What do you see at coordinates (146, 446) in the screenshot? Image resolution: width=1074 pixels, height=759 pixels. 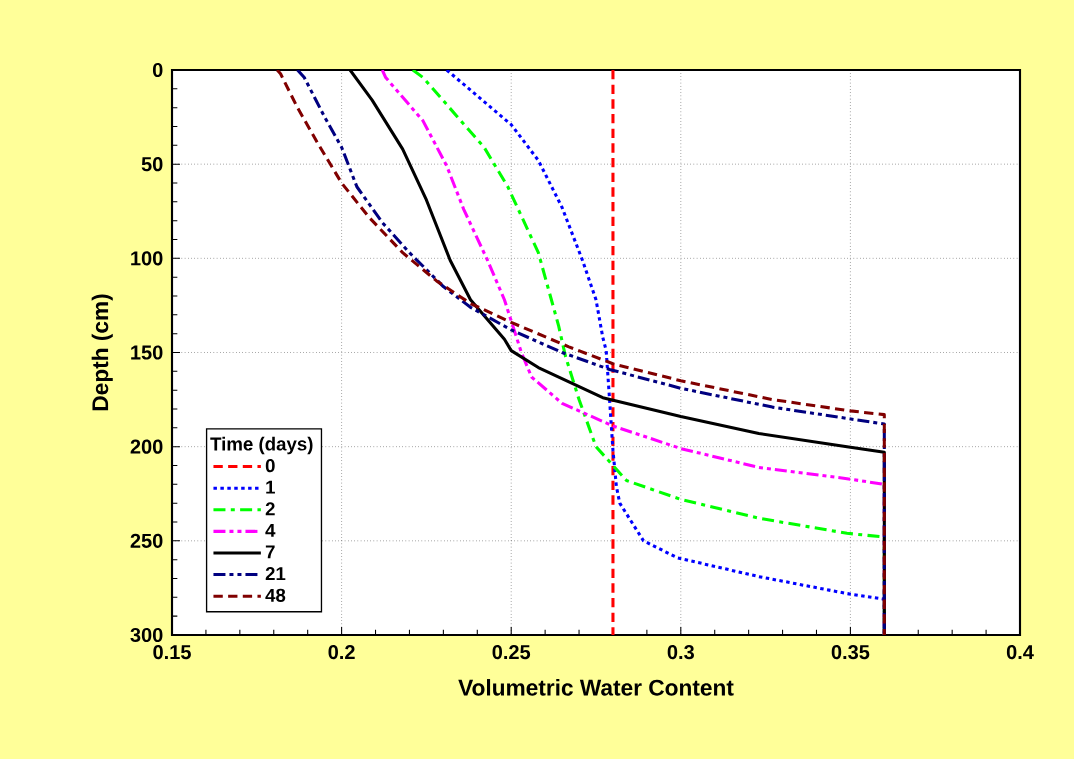 I see `y-tick-label: 200` at bounding box center [146, 446].